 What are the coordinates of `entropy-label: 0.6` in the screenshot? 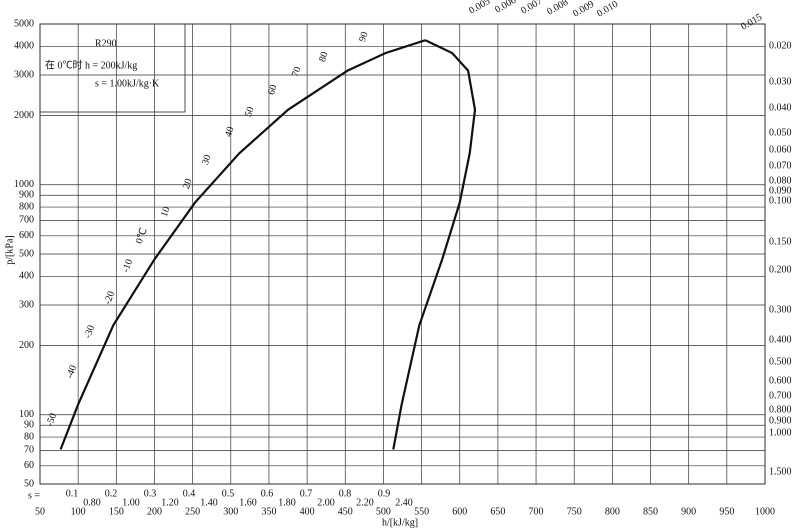 It's located at (267, 493).